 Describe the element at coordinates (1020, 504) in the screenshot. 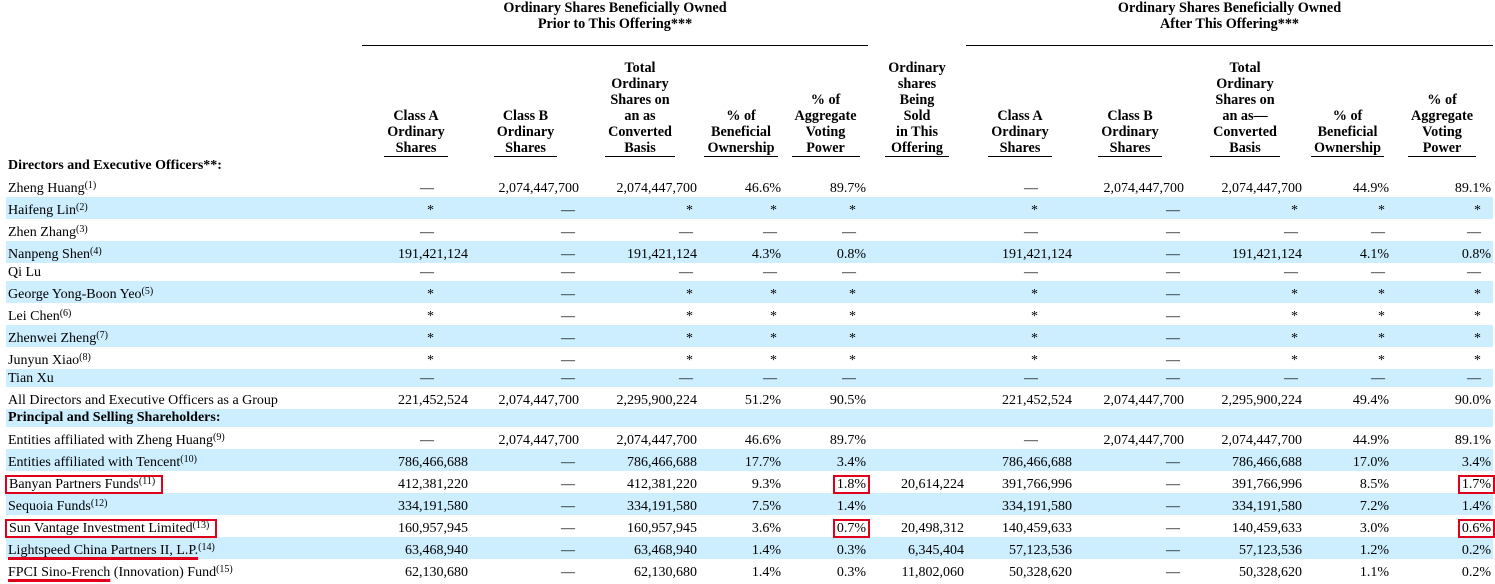

I see `cell-a2: 334,191,580` at that location.